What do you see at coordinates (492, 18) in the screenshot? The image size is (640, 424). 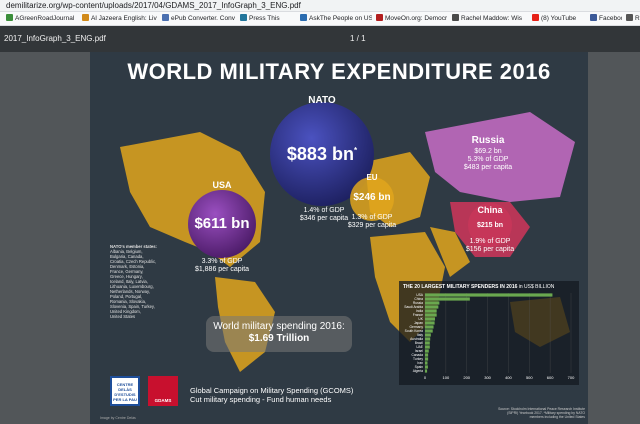 I see `bookmark-label: Rachel Maddow: Wis` at bounding box center [492, 18].